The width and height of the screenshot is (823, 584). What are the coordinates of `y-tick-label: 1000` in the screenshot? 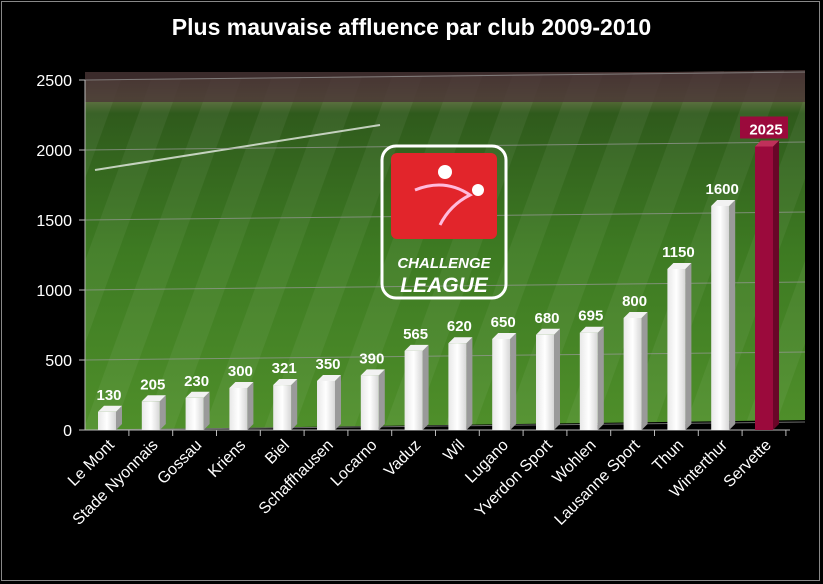 It's located at (54, 291).